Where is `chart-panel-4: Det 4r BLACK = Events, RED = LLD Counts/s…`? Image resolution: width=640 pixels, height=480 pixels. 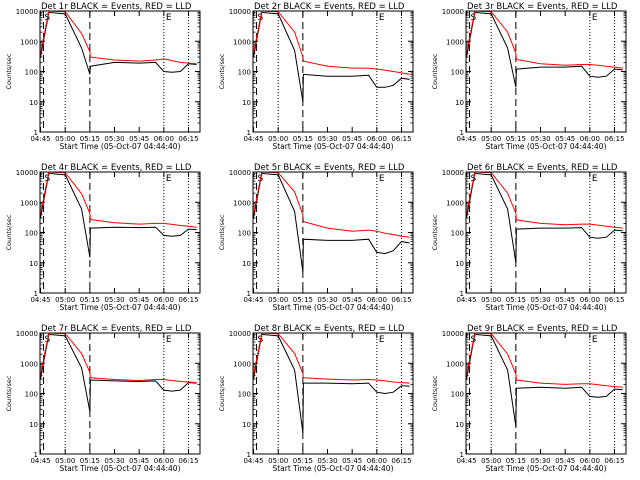 chart-panel-4: Det 4r BLACK = Events, RED = LLD Counts/s… is located at coordinates (103, 237).